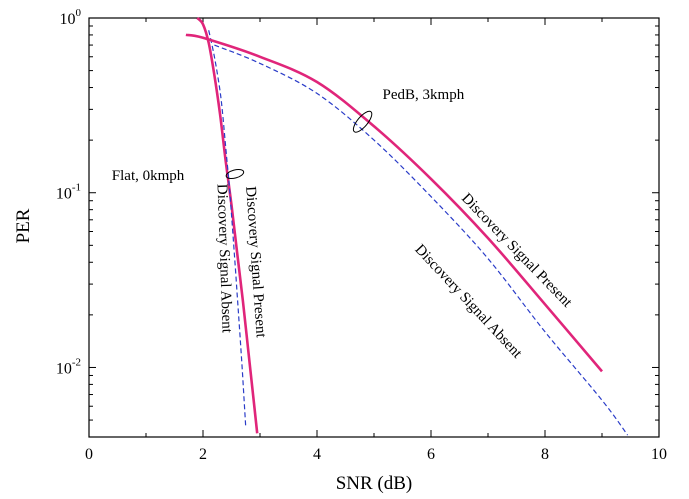 This screenshot has height=499, width=689. I want to click on x-tick-label: 4, so click(317, 454).